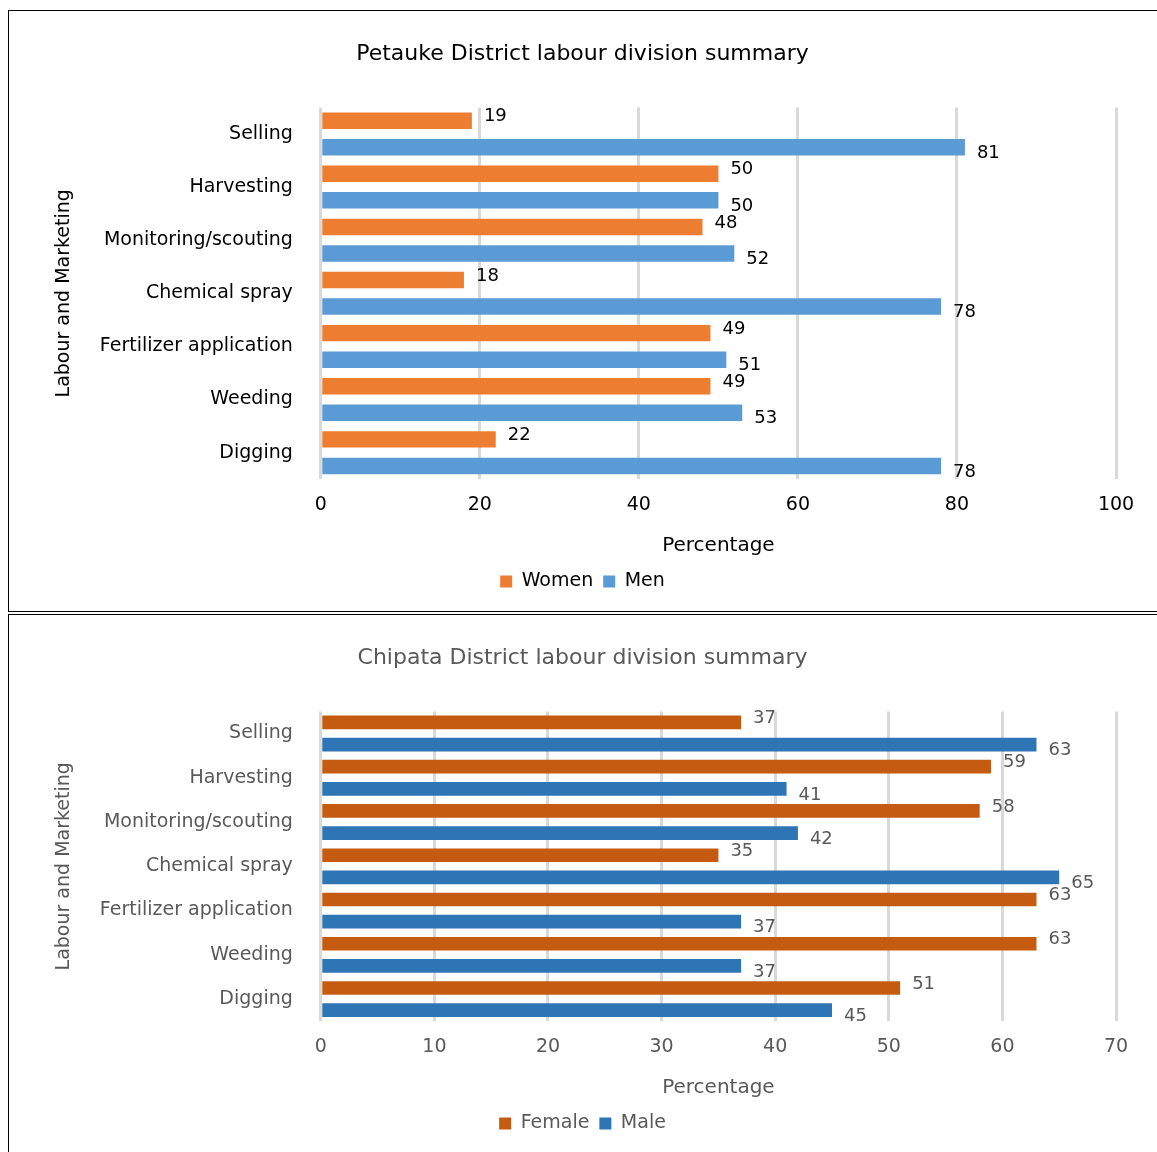 The image size is (1157, 1152). What do you see at coordinates (487, 274) in the screenshot?
I see `data-label: 18` at bounding box center [487, 274].